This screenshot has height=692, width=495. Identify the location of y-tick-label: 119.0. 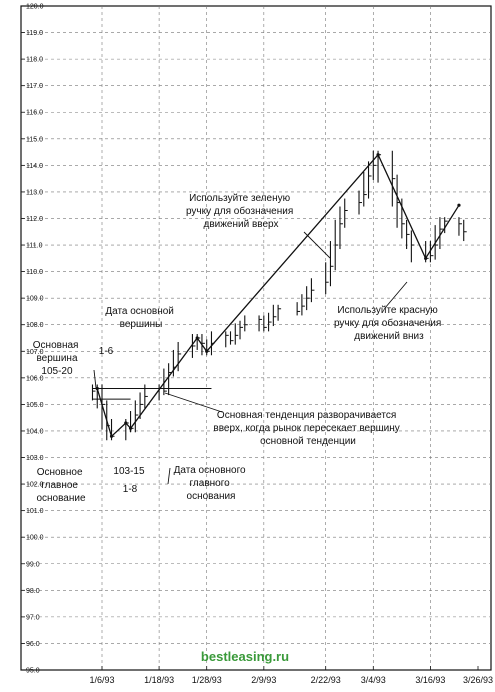
(34, 33).